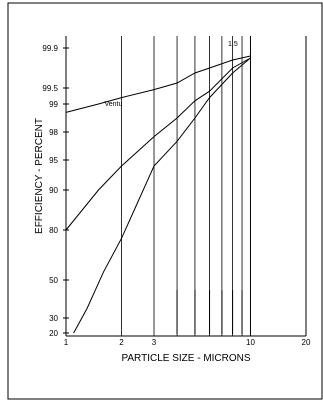  What do you see at coordinates (185, 358) in the screenshot?
I see `x-axis-label: PARTICLE SIZE - MICRONS` at bounding box center [185, 358].